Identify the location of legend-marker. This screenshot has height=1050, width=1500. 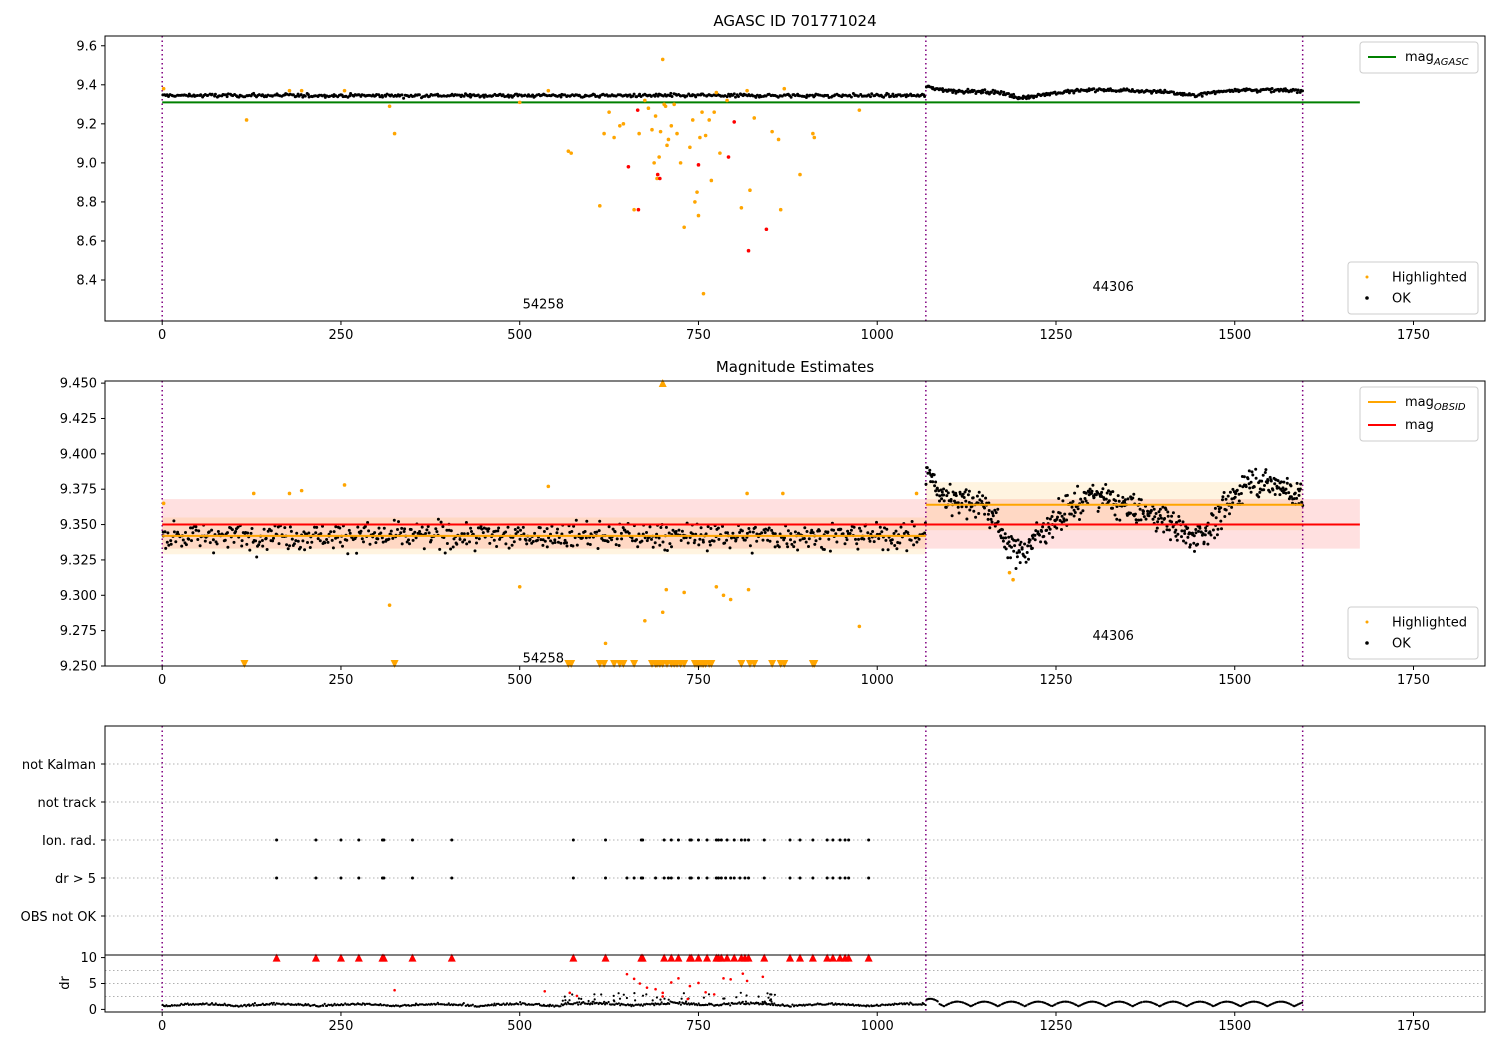
(1367, 298).